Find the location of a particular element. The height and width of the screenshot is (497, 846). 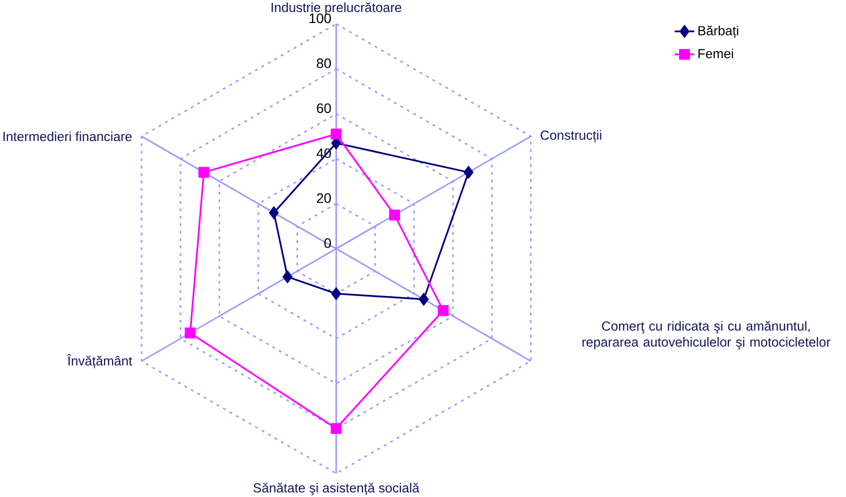

spoke-label: Industrie prelucrătoare is located at coordinates (337, 8).